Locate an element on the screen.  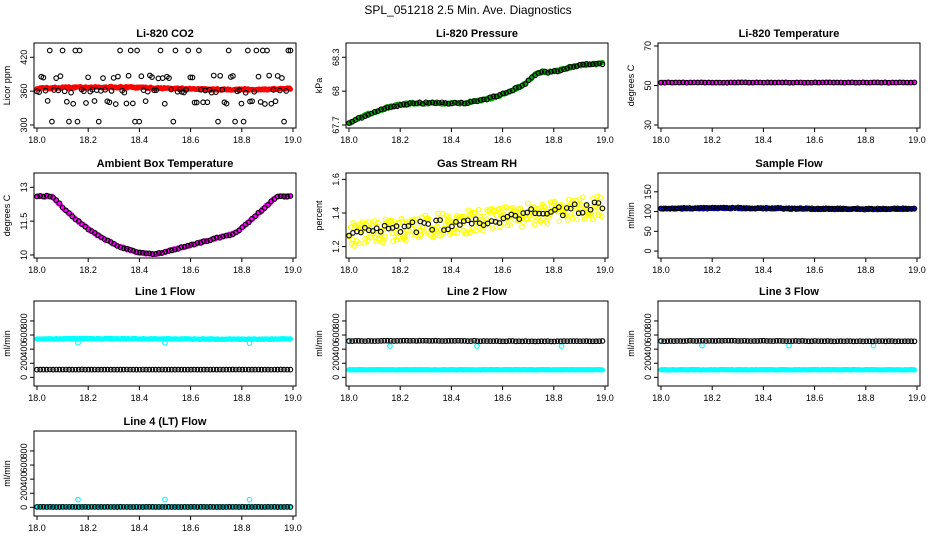
y-tick-label: 300 is located at coordinates (24, 124).